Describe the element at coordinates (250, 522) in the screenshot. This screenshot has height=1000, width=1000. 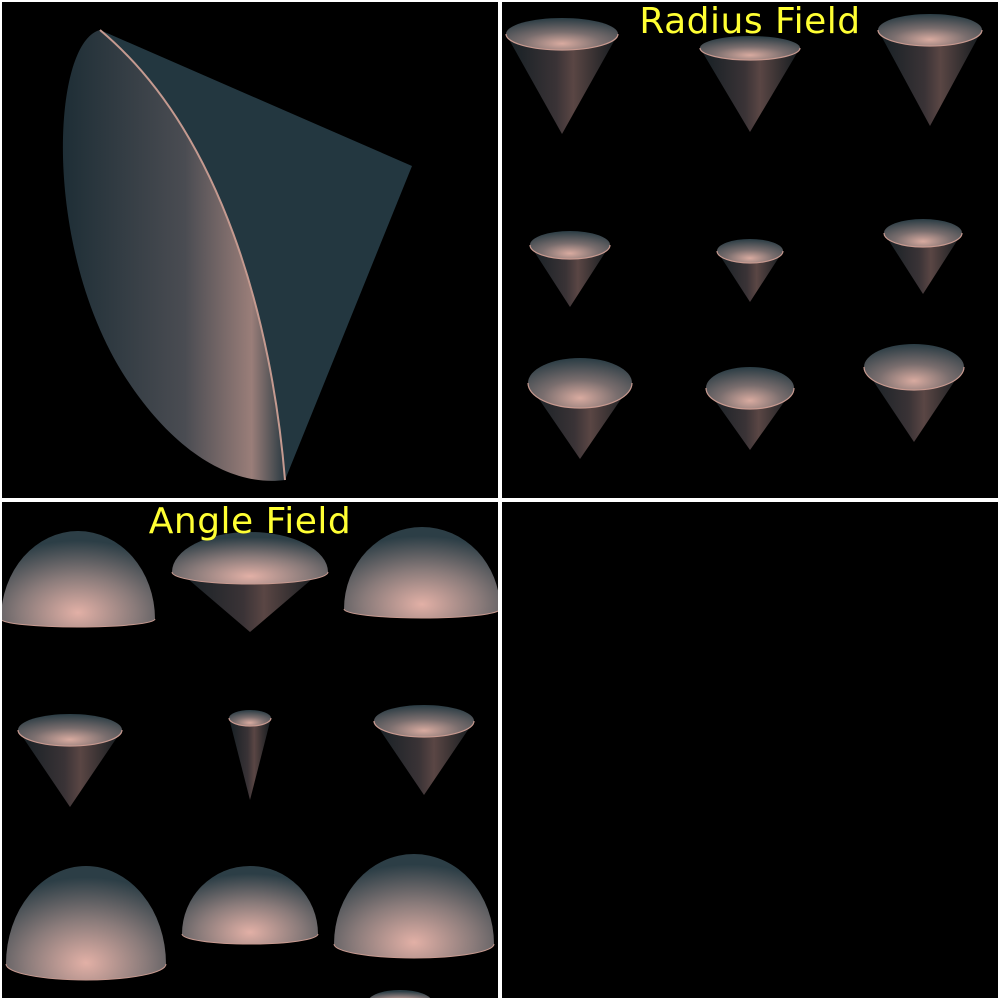
I see `pane-title-angle-field: Angle Field` at that location.